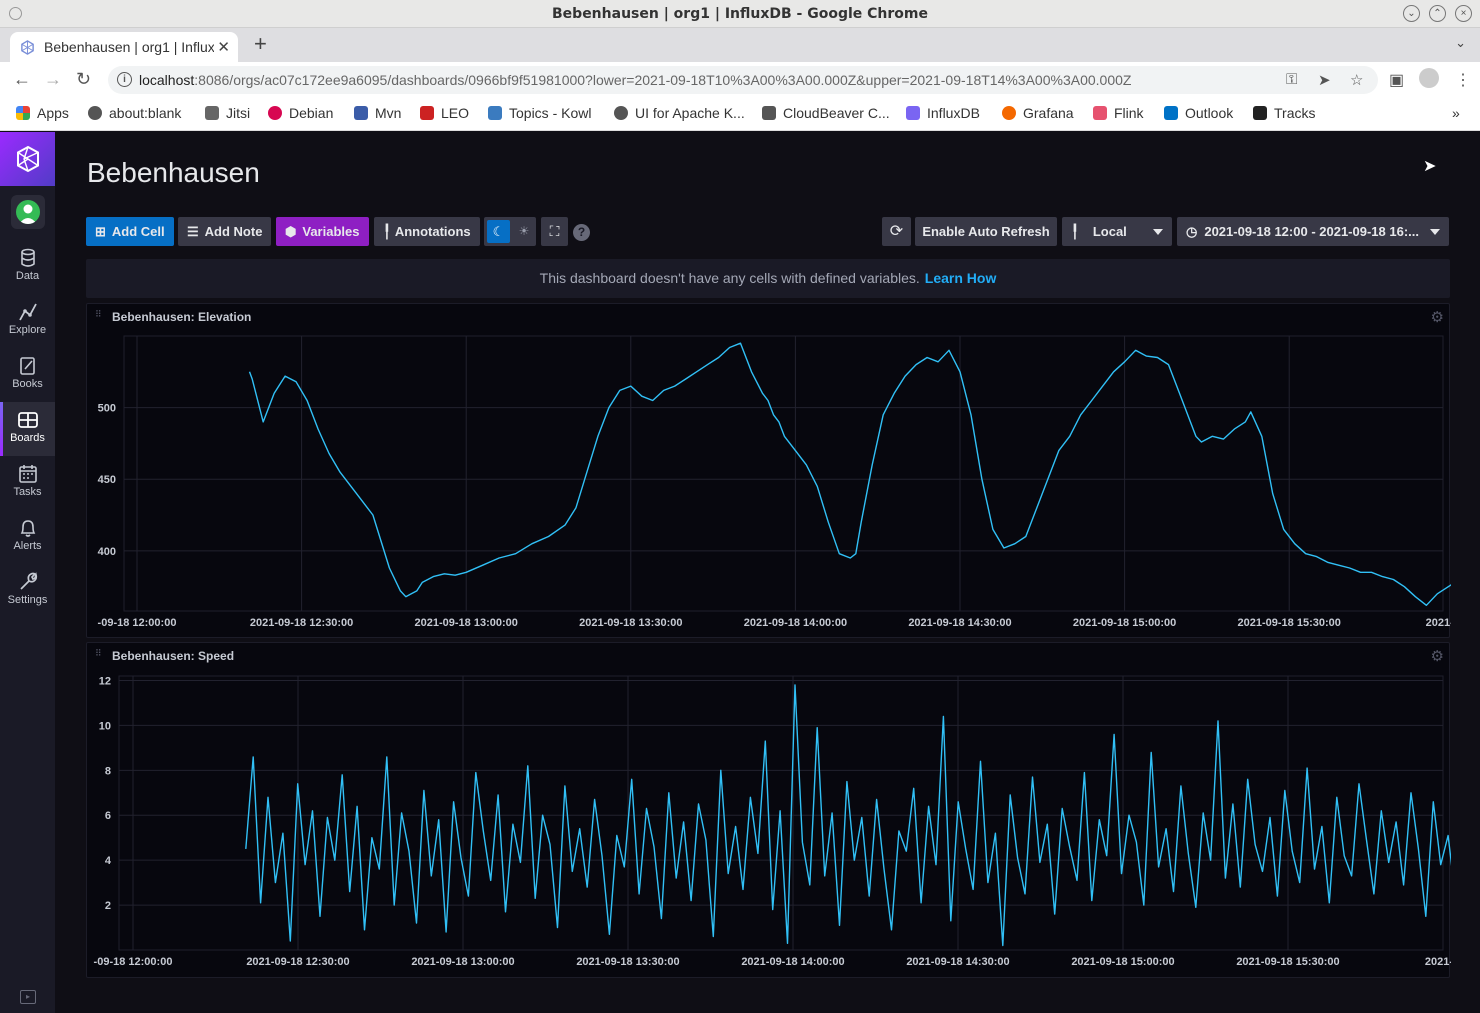 The height and width of the screenshot is (1013, 1480). What do you see at coordinates (15, 13) in the screenshot?
I see `window-menu-icon` at bounding box center [15, 13].